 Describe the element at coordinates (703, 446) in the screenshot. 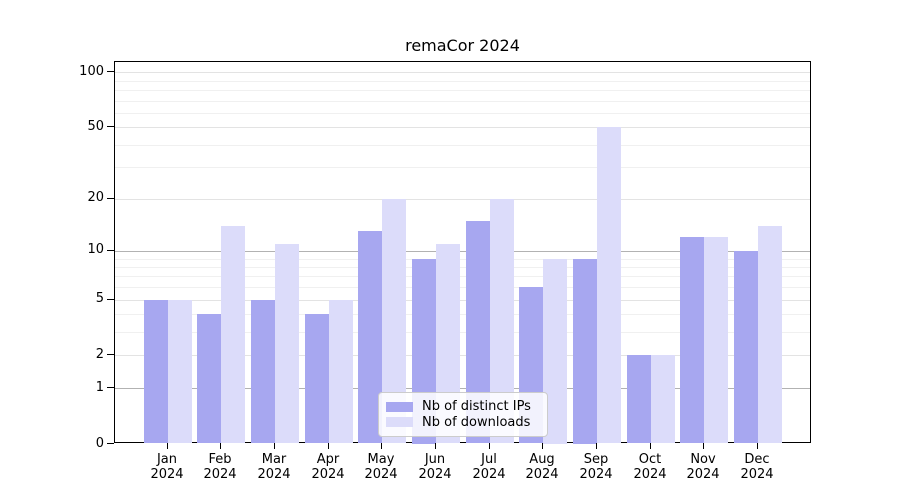

I see `x-tick-mark-nov` at that location.